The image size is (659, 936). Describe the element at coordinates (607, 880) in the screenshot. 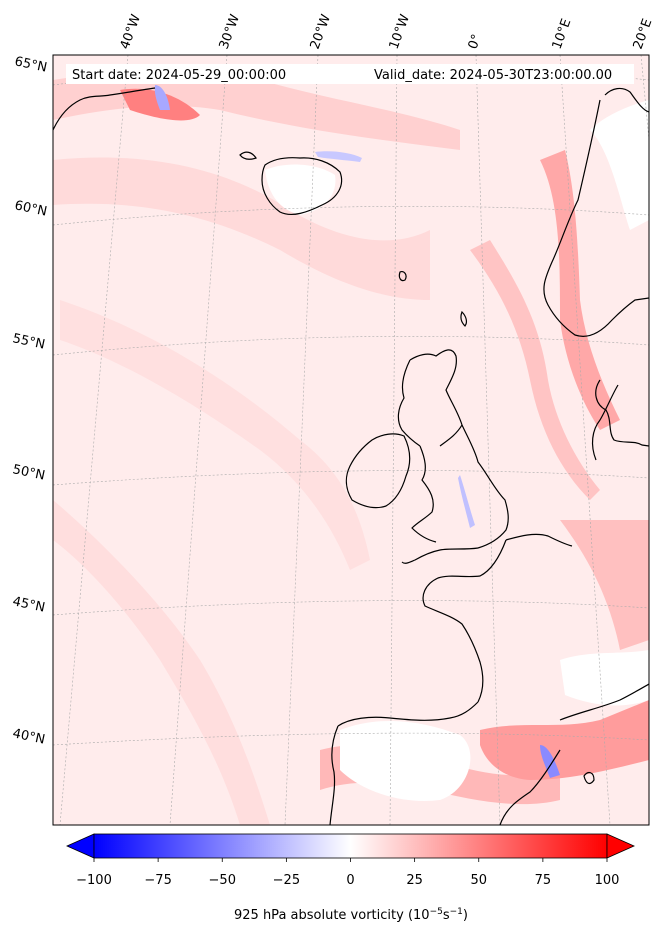

I see `colorbar-tick-label: 100` at that location.